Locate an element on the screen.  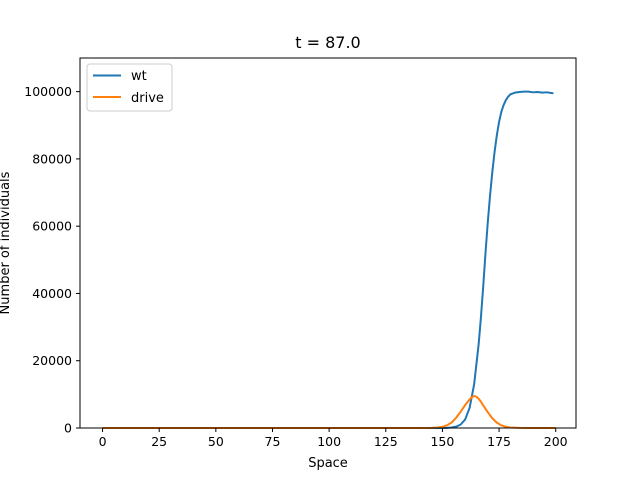
y-axis-label: Number of individuals is located at coordinates (6, 242).